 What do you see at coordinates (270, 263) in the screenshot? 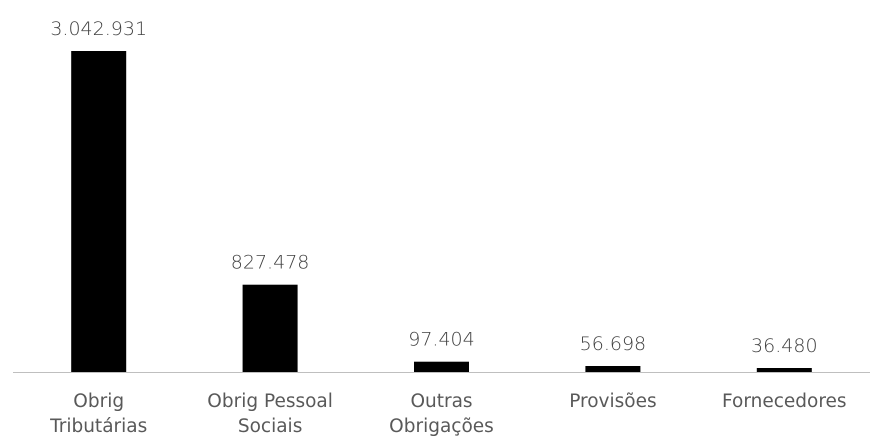
I see `value-label-1: 827.478` at bounding box center [270, 263].